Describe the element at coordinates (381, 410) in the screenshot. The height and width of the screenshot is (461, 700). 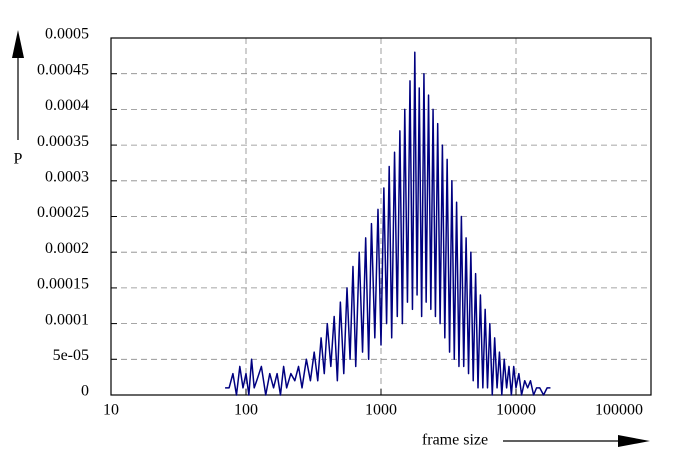
I see `x-tick-label: 1000` at that location.